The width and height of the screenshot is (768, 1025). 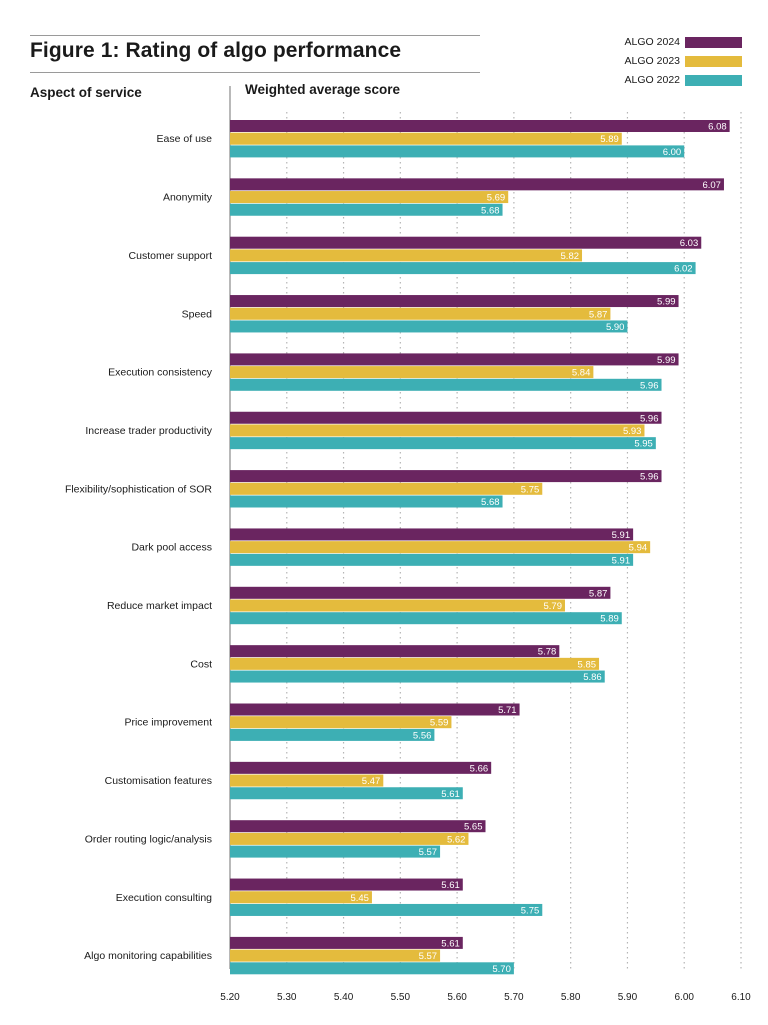 I want to click on category-label: Flexibility/sophistication of SOR, so click(x=138, y=489).